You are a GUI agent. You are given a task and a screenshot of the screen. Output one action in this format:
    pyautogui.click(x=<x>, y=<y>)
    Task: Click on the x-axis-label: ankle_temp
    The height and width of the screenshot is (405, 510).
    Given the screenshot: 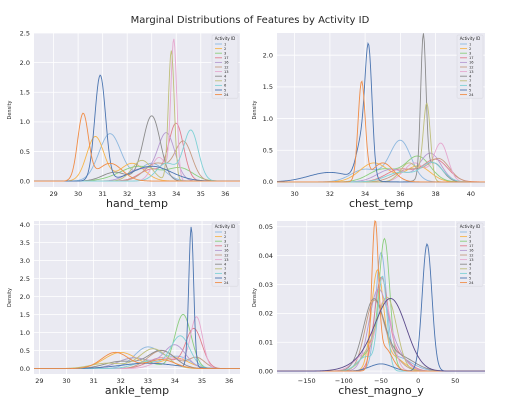 What is the action you would take?
    pyautogui.click(x=137, y=390)
    